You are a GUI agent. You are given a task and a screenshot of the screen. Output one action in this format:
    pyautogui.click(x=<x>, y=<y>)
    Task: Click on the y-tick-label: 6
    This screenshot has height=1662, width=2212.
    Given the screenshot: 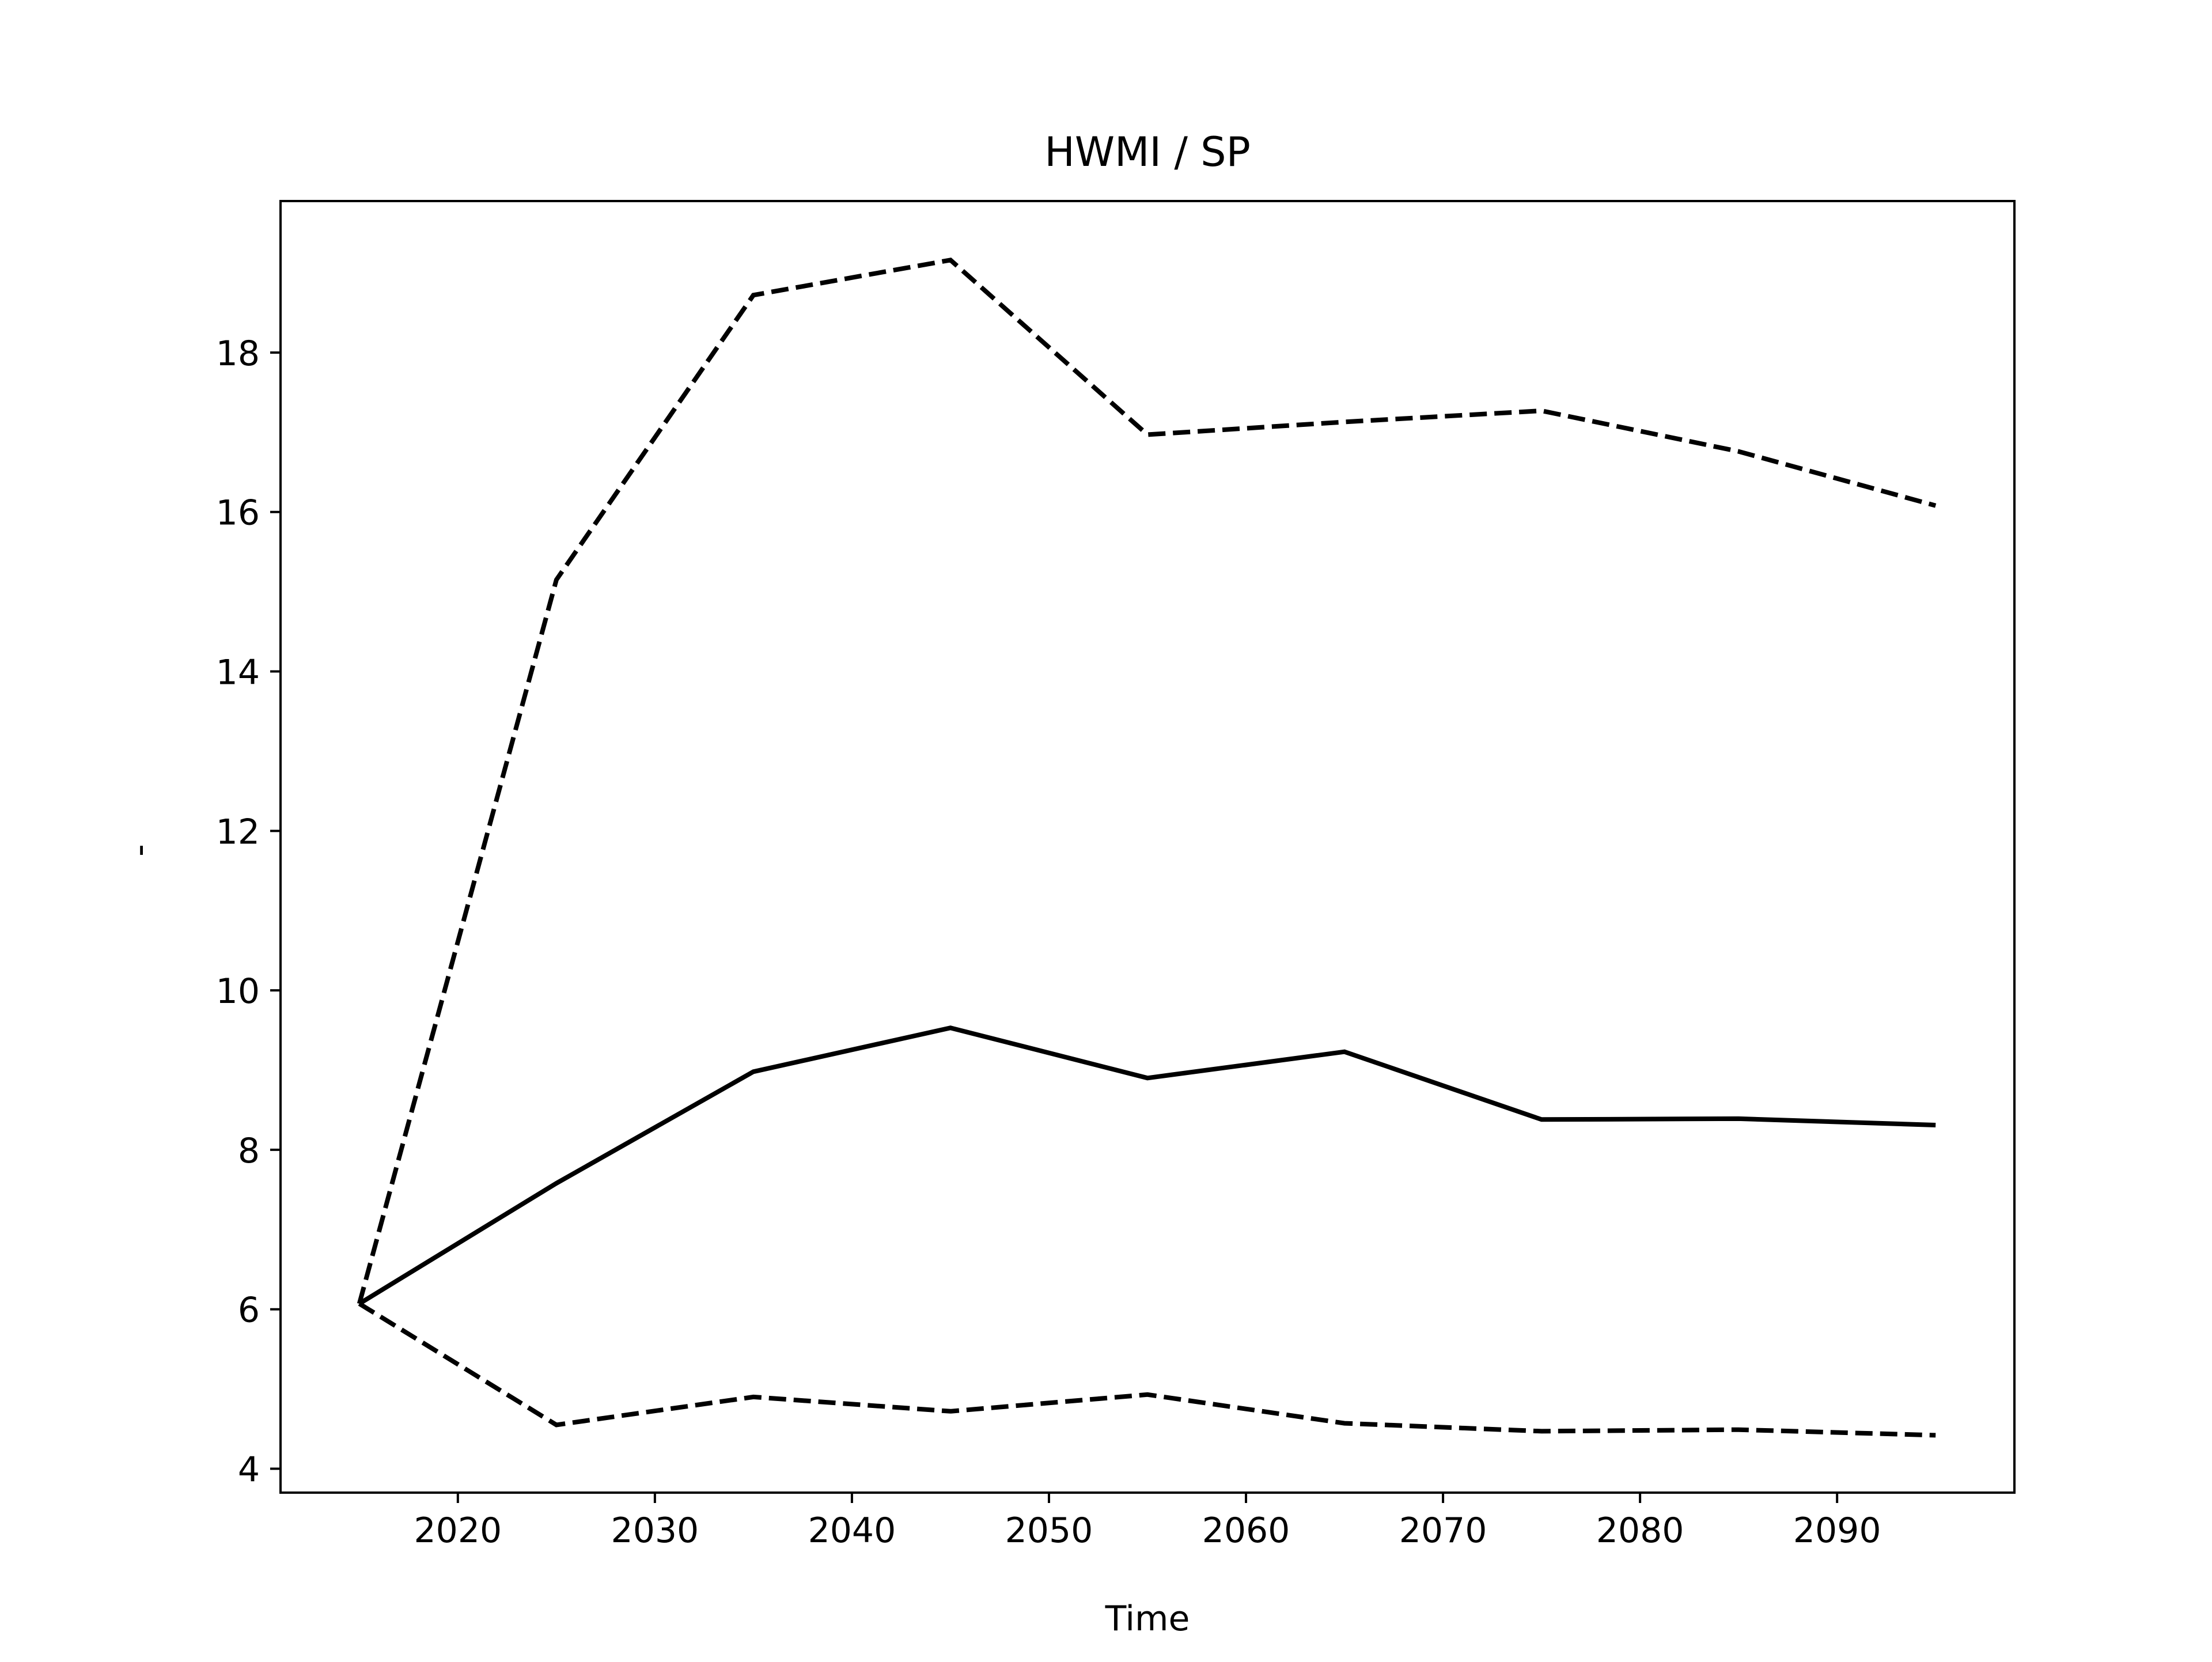 What is the action you would take?
    pyautogui.click(x=249, y=1310)
    